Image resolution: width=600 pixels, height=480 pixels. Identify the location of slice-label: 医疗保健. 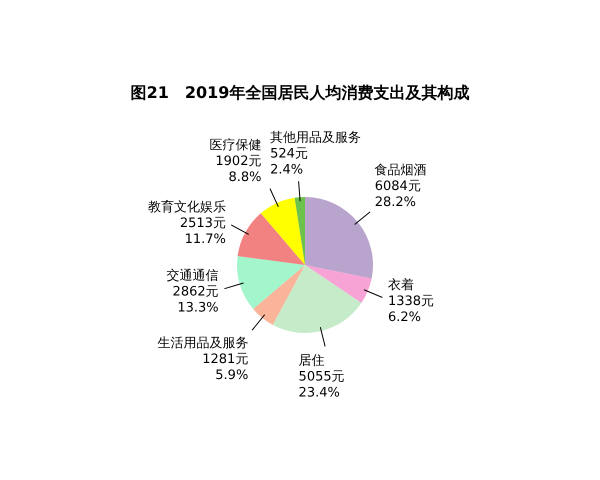
(235, 146).